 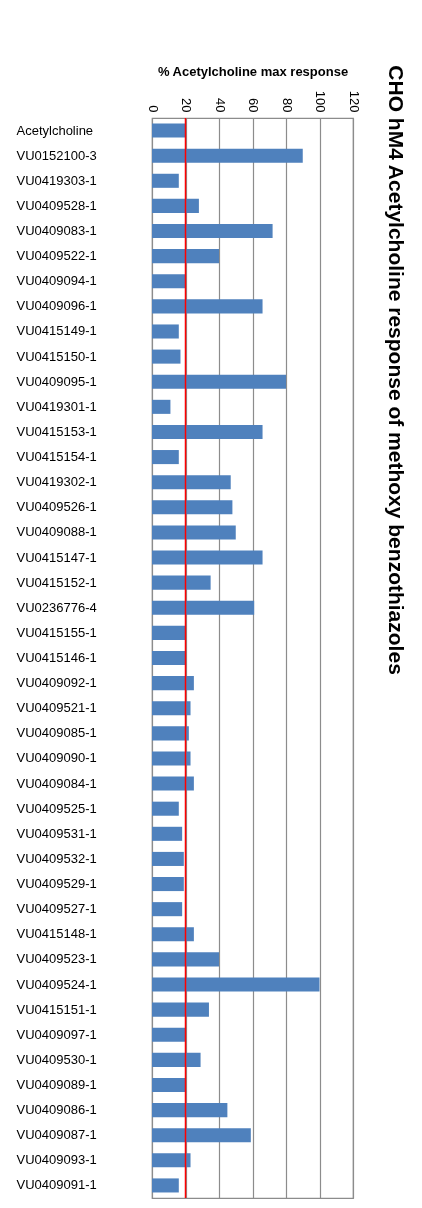 What do you see at coordinates (56, 959) in the screenshot?
I see `y-tick-label: VU0409523-1` at bounding box center [56, 959].